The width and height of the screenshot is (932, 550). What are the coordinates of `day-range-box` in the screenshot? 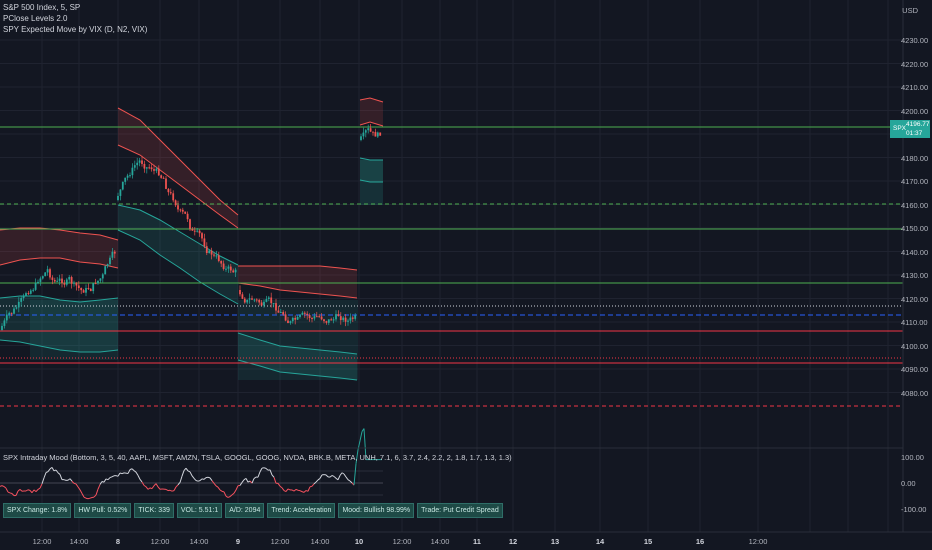 It's located at (298, 340).